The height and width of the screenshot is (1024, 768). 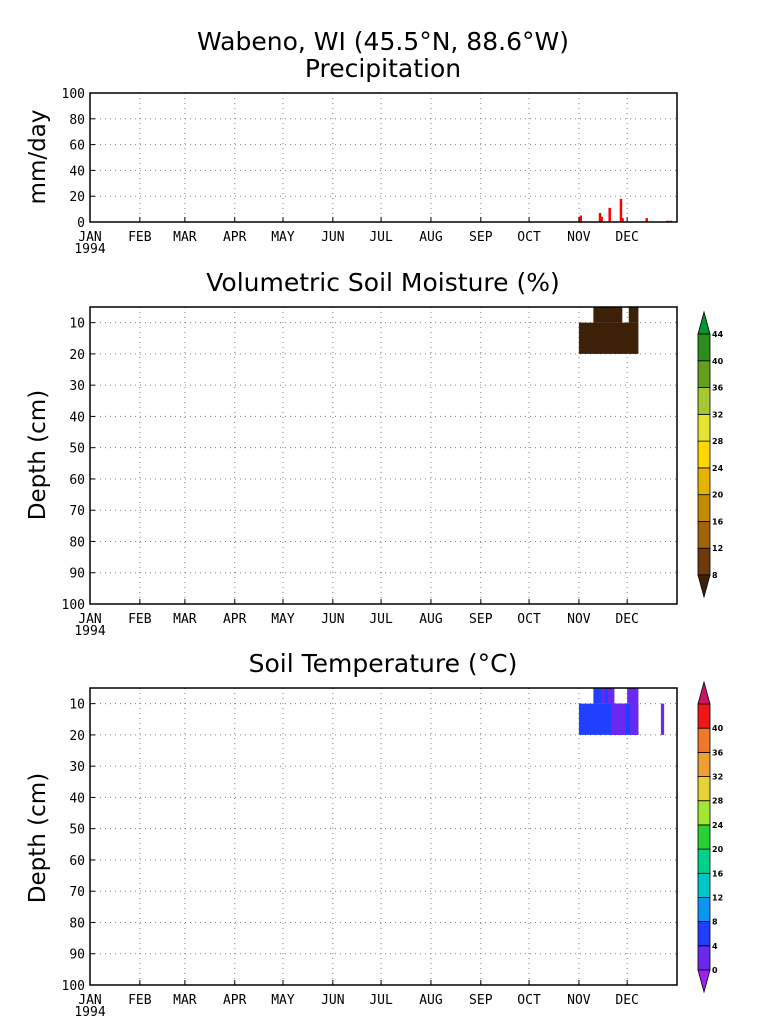 What do you see at coordinates (717, 414) in the screenshot?
I see `colorbar-label: 32` at bounding box center [717, 414].